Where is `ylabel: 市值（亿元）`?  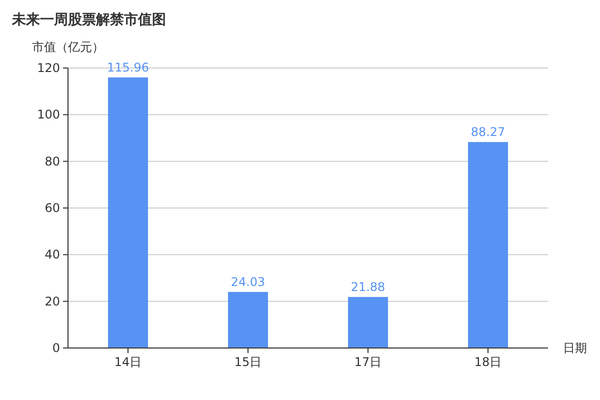
ylabel: 市值（亿元） is located at coordinates (68, 47).